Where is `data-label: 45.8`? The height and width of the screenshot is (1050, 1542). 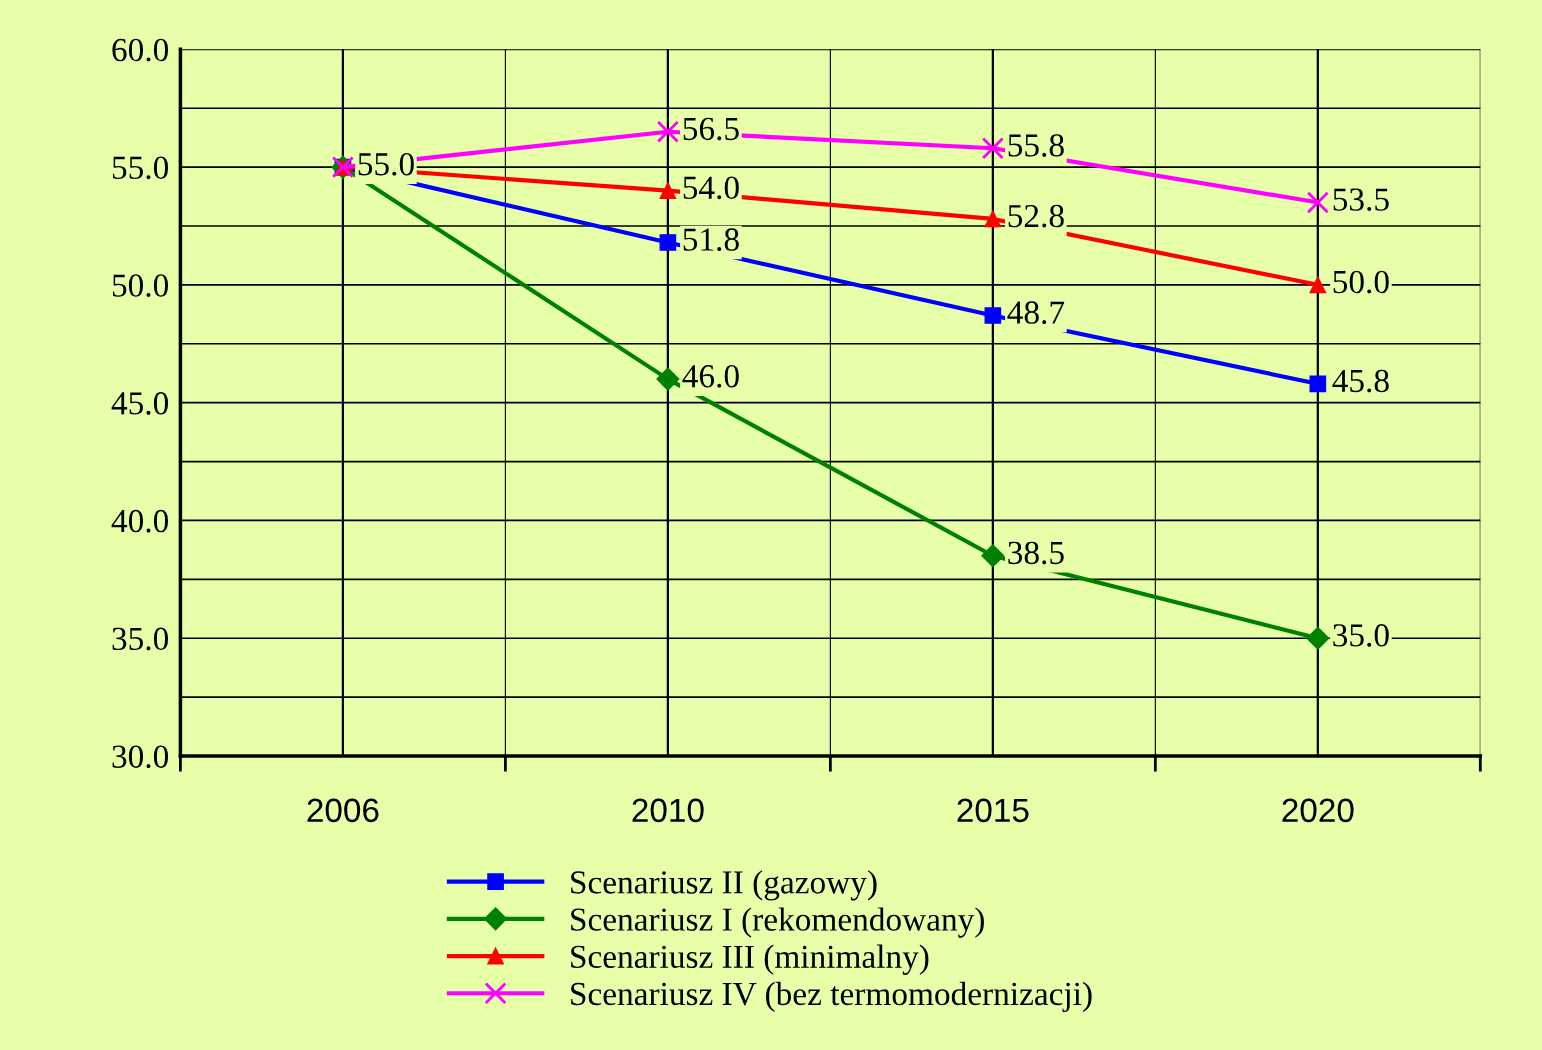
data-label: 45.8 is located at coordinates (1360, 381).